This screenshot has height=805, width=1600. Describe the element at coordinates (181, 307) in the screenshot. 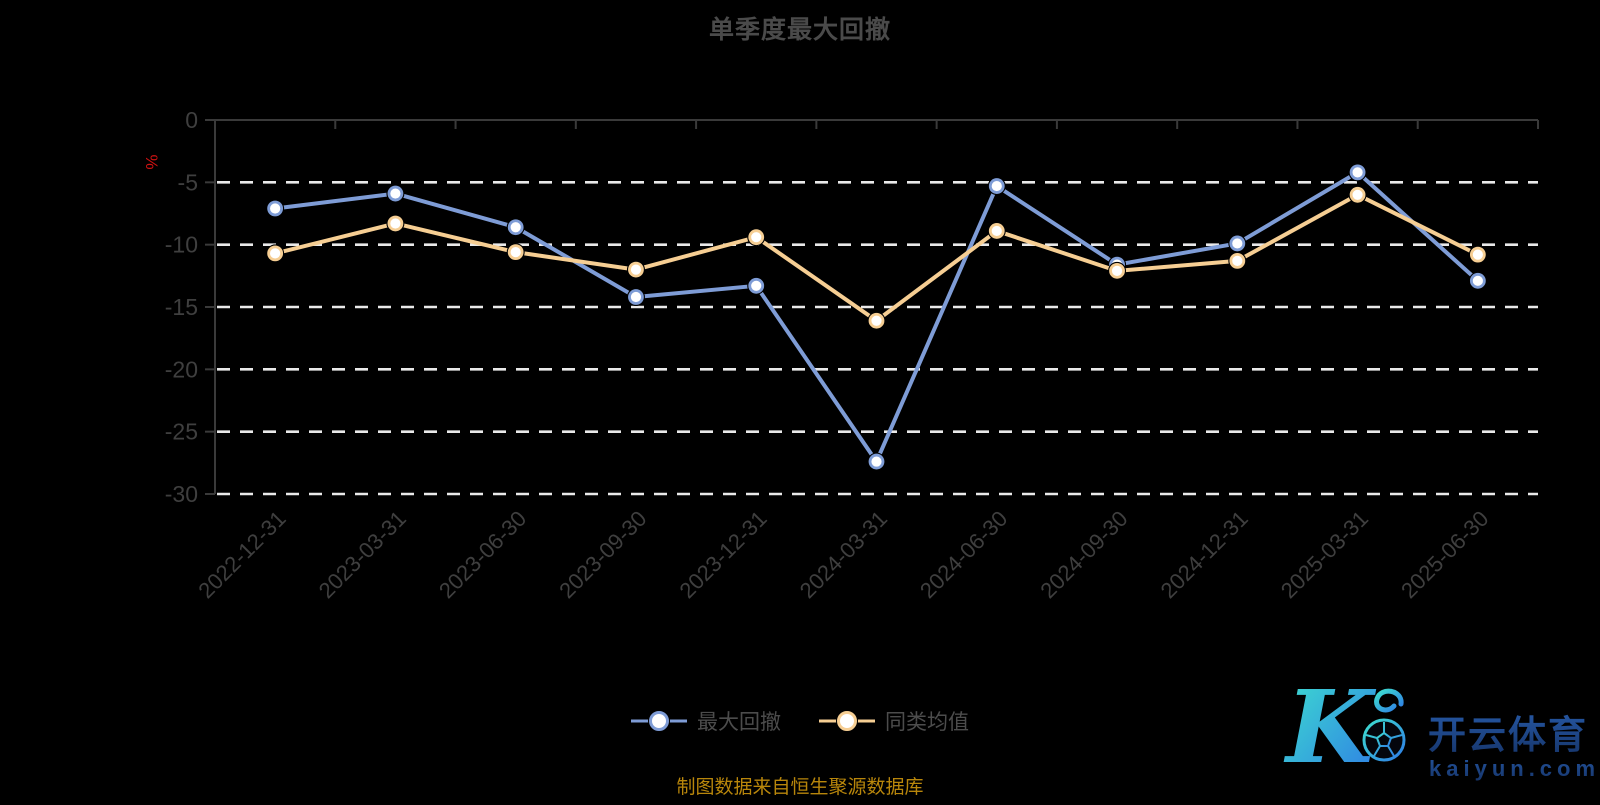

I see `y-axis-label: -15` at that location.